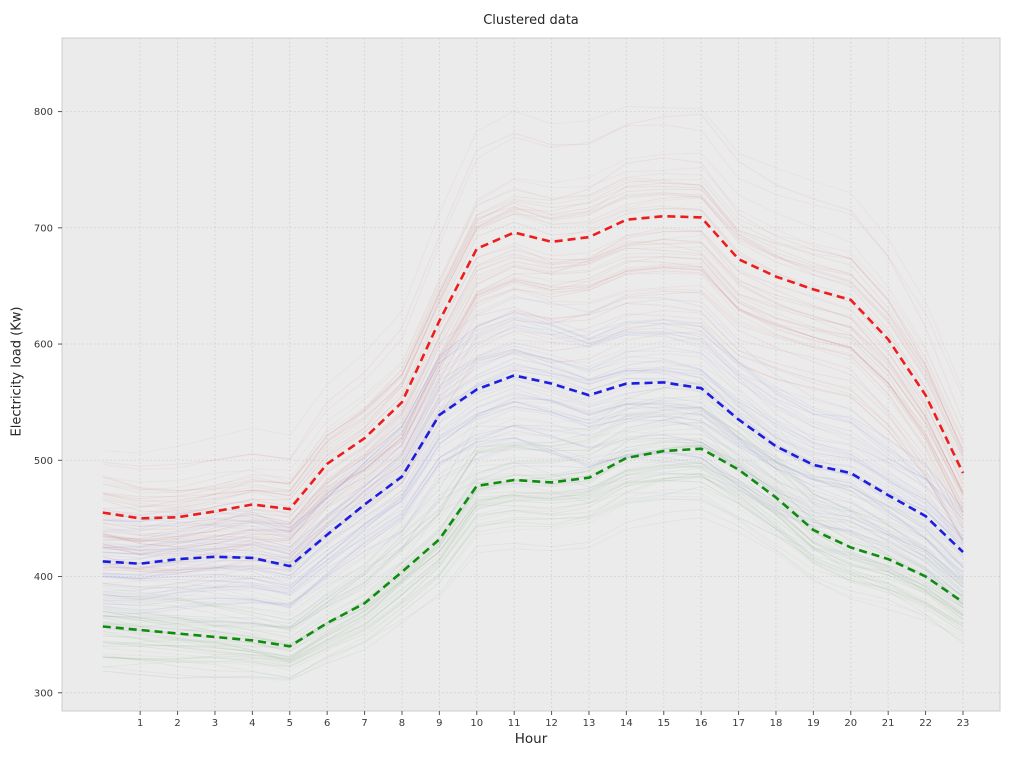 The height and width of the screenshot is (763, 1024). I want to click on x-tick-label: 4, so click(252, 723).